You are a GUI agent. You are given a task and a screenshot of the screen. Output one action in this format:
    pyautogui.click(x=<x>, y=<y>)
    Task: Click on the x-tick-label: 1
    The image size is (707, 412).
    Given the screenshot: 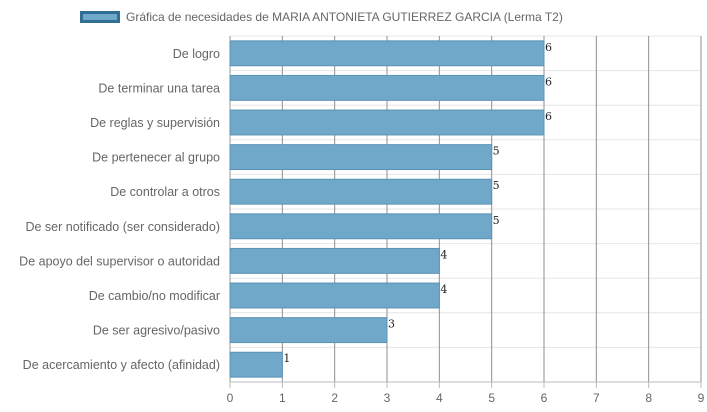 What is the action you would take?
    pyautogui.click(x=282, y=398)
    